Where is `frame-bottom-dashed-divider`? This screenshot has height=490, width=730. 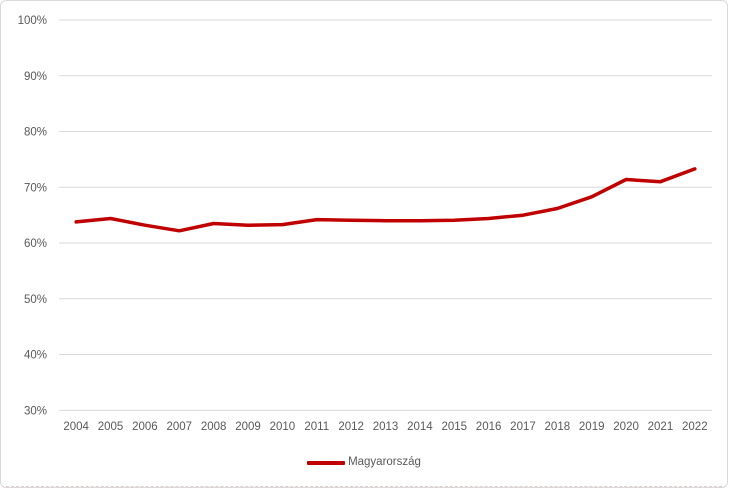 frame-bottom-dashed-divider is located at coordinates (364, 486).